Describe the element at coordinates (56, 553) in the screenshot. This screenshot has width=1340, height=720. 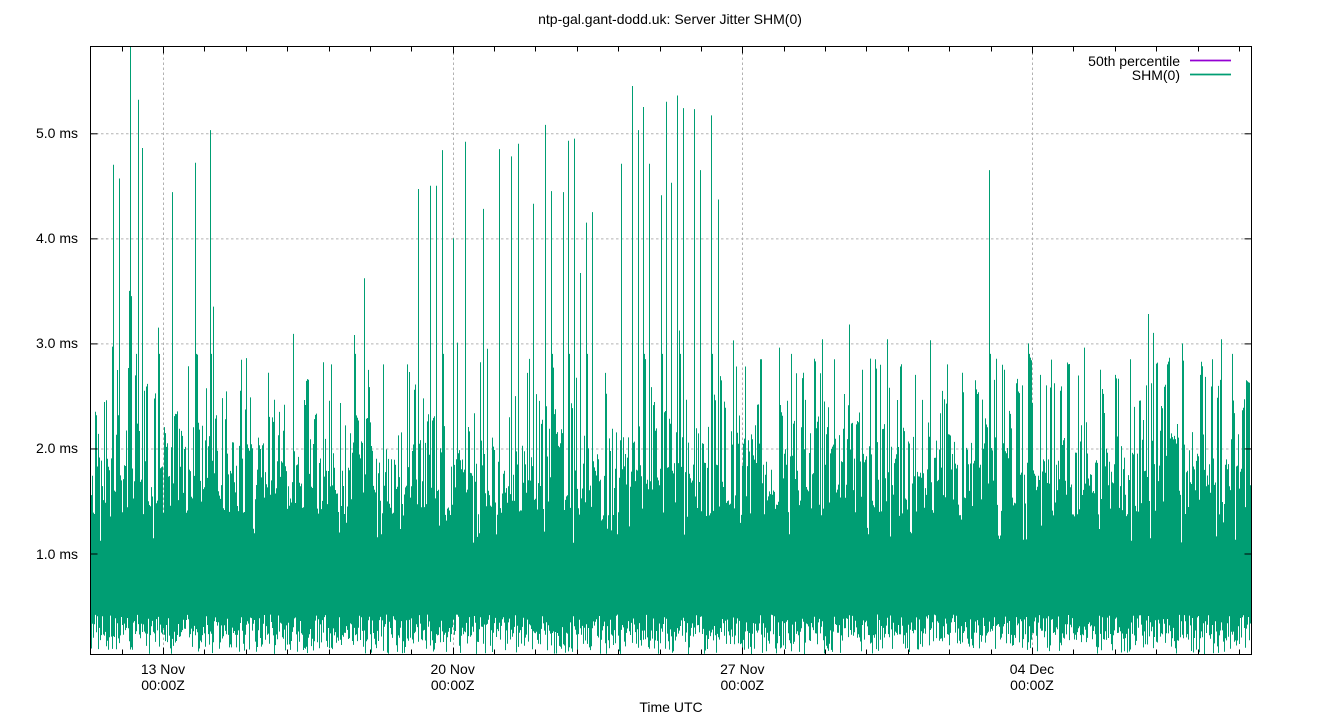
I see `y-tick-label: 1.0 ms` at that location.